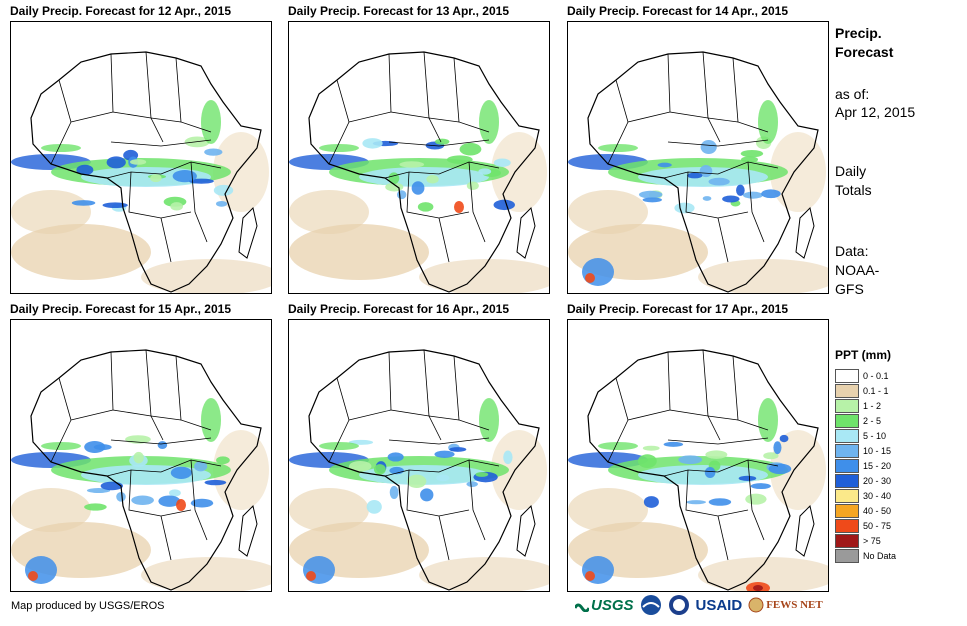 The height and width of the screenshot is (626, 967). I want to click on legend-item: 40 - 50, so click(898, 510).